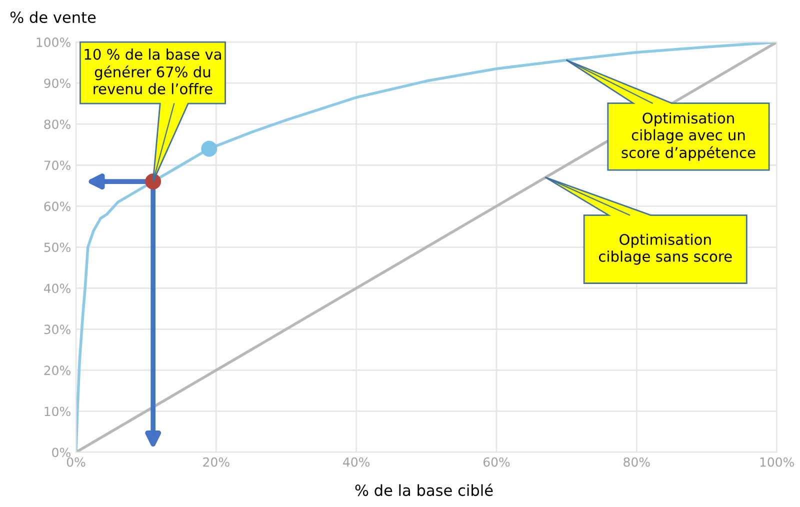 The width and height of the screenshot is (800, 507). What do you see at coordinates (57, 371) in the screenshot?
I see `y-tick-label: 20%` at bounding box center [57, 371].